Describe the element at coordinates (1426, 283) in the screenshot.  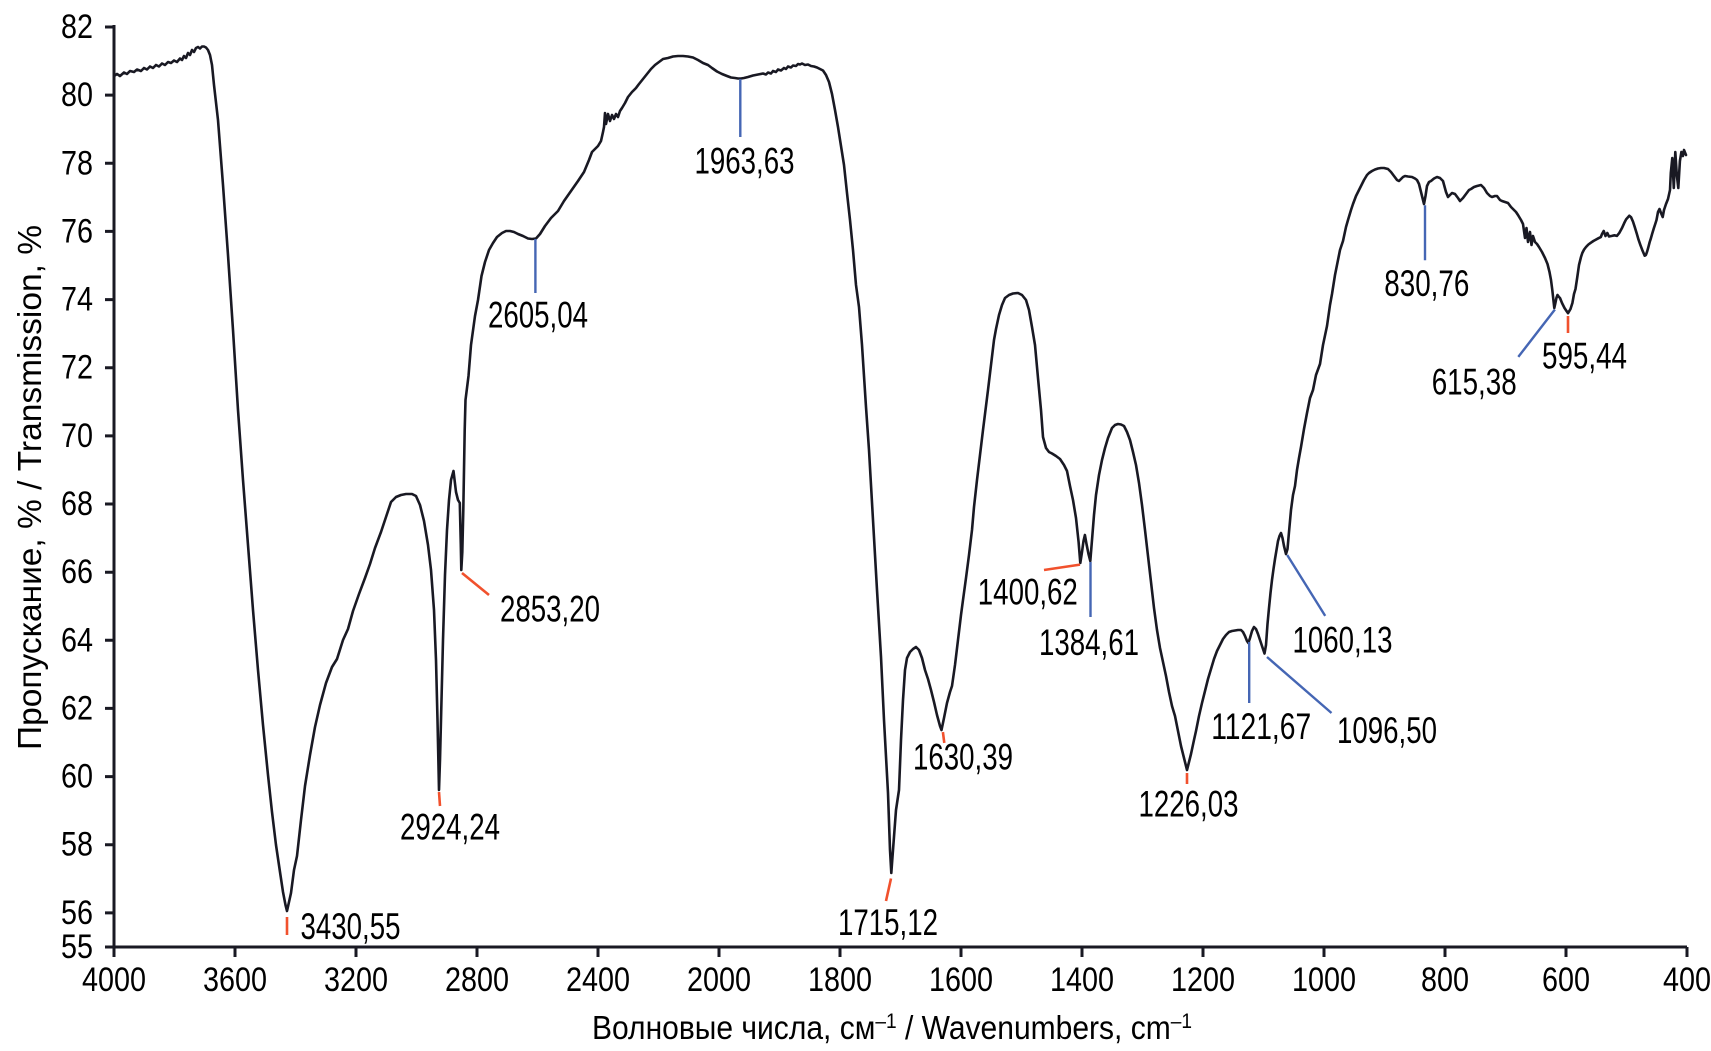
I see `svg-text: 830,76` at that location.